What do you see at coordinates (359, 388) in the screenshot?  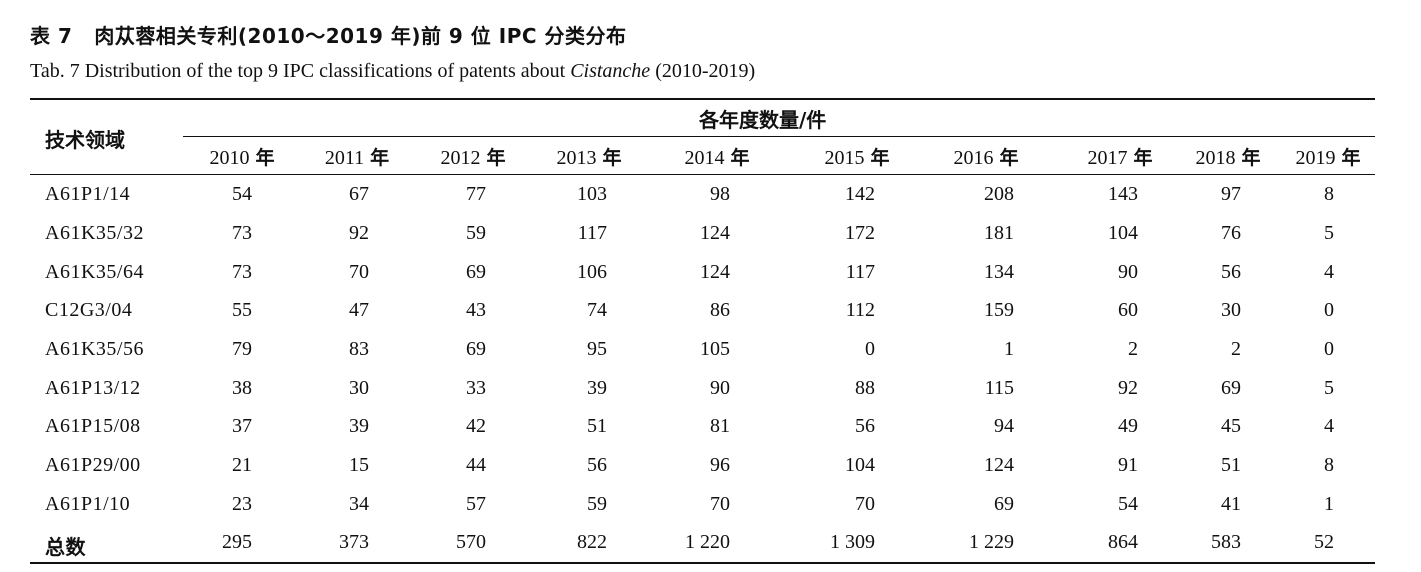 I see `table-cell: 30` at bounding box center [359, 388].